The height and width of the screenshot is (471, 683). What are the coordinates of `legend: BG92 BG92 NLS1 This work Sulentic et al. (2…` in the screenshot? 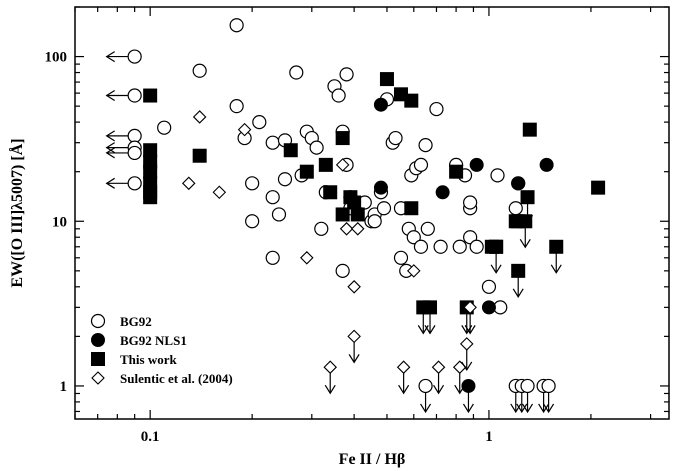 It's located at (161, 349).